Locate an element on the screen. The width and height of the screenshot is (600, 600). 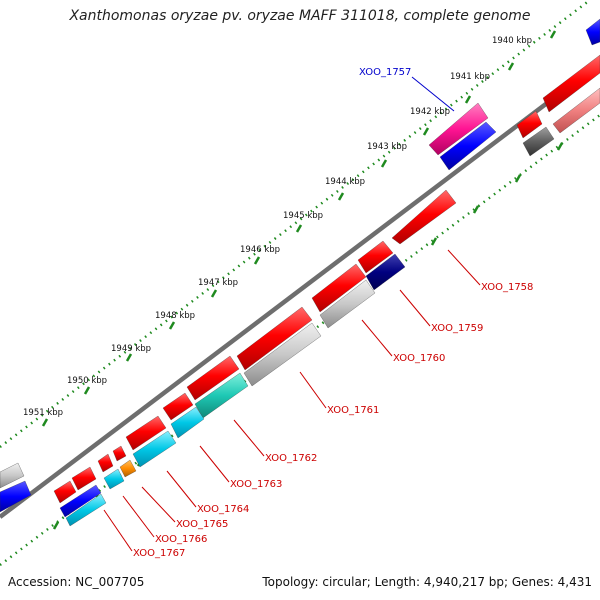
accession-text: Accession: NC_007705 is located at coordinates (76, 582).